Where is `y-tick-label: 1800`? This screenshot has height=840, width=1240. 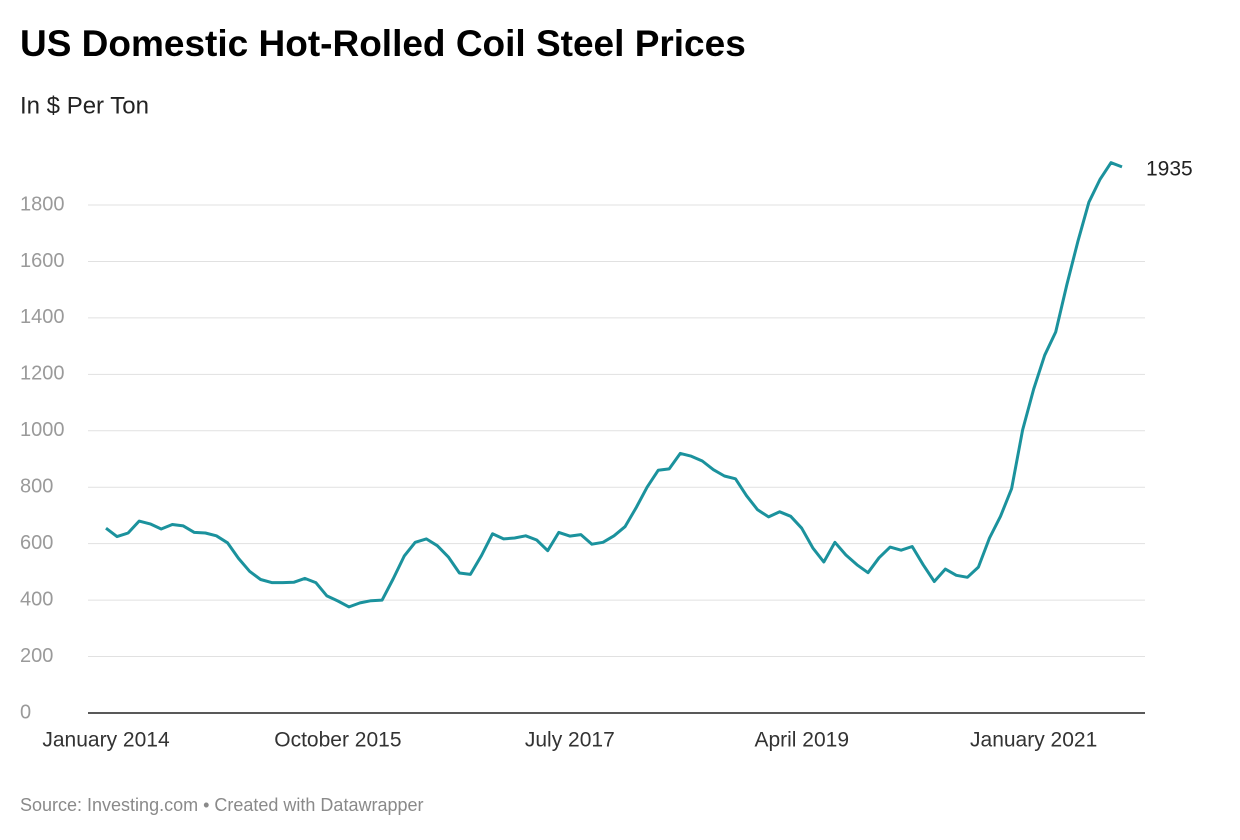
y-tick-label: 1800 is located at coordinates (42, 204).